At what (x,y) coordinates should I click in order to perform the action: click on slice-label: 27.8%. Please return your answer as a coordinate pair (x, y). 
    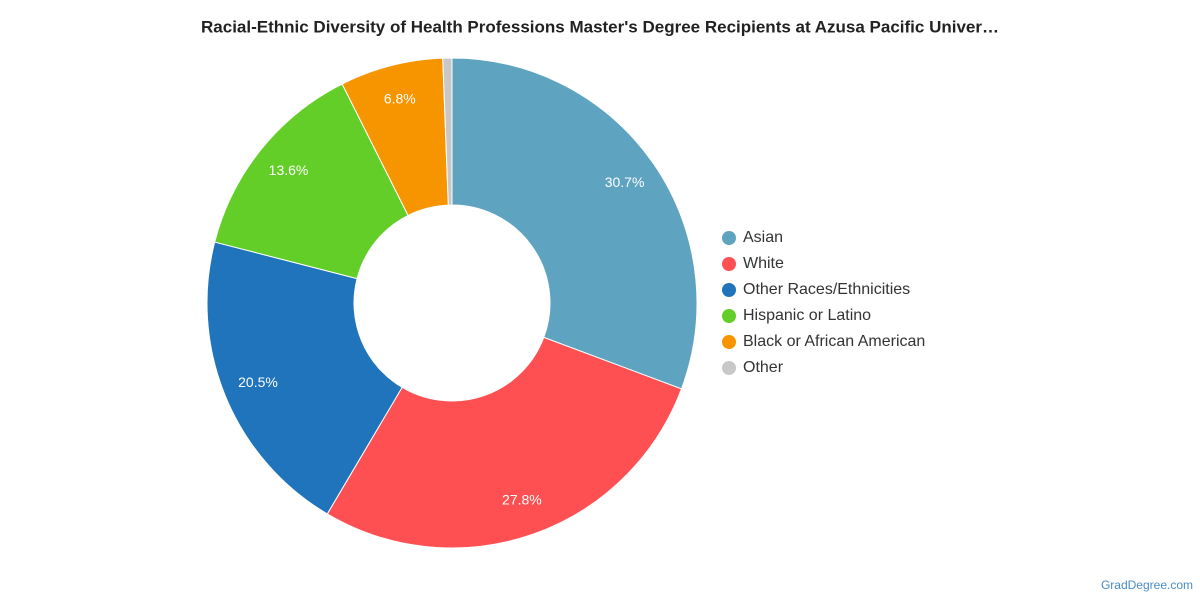
    Looking at the image, I should click on (522, 500).